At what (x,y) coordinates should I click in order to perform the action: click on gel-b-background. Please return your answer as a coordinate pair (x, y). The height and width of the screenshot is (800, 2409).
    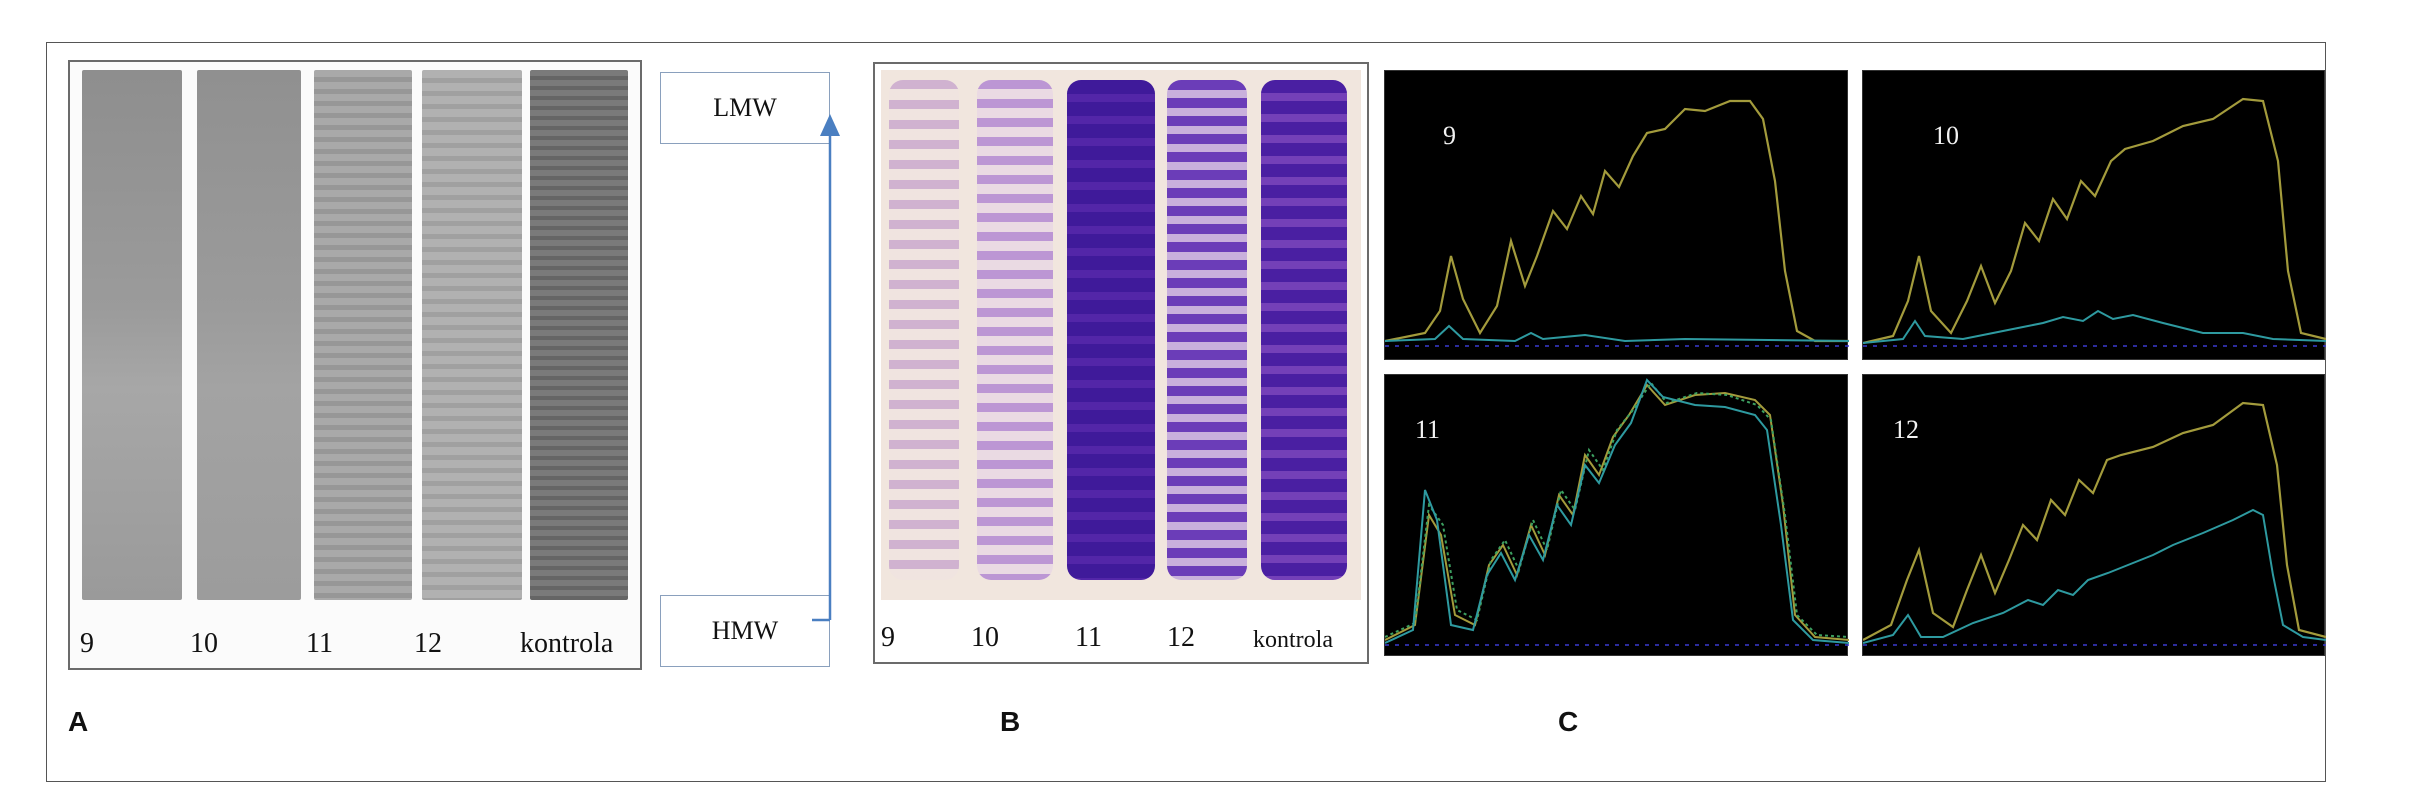
    Looking at the image, I should click on (1121, 335).